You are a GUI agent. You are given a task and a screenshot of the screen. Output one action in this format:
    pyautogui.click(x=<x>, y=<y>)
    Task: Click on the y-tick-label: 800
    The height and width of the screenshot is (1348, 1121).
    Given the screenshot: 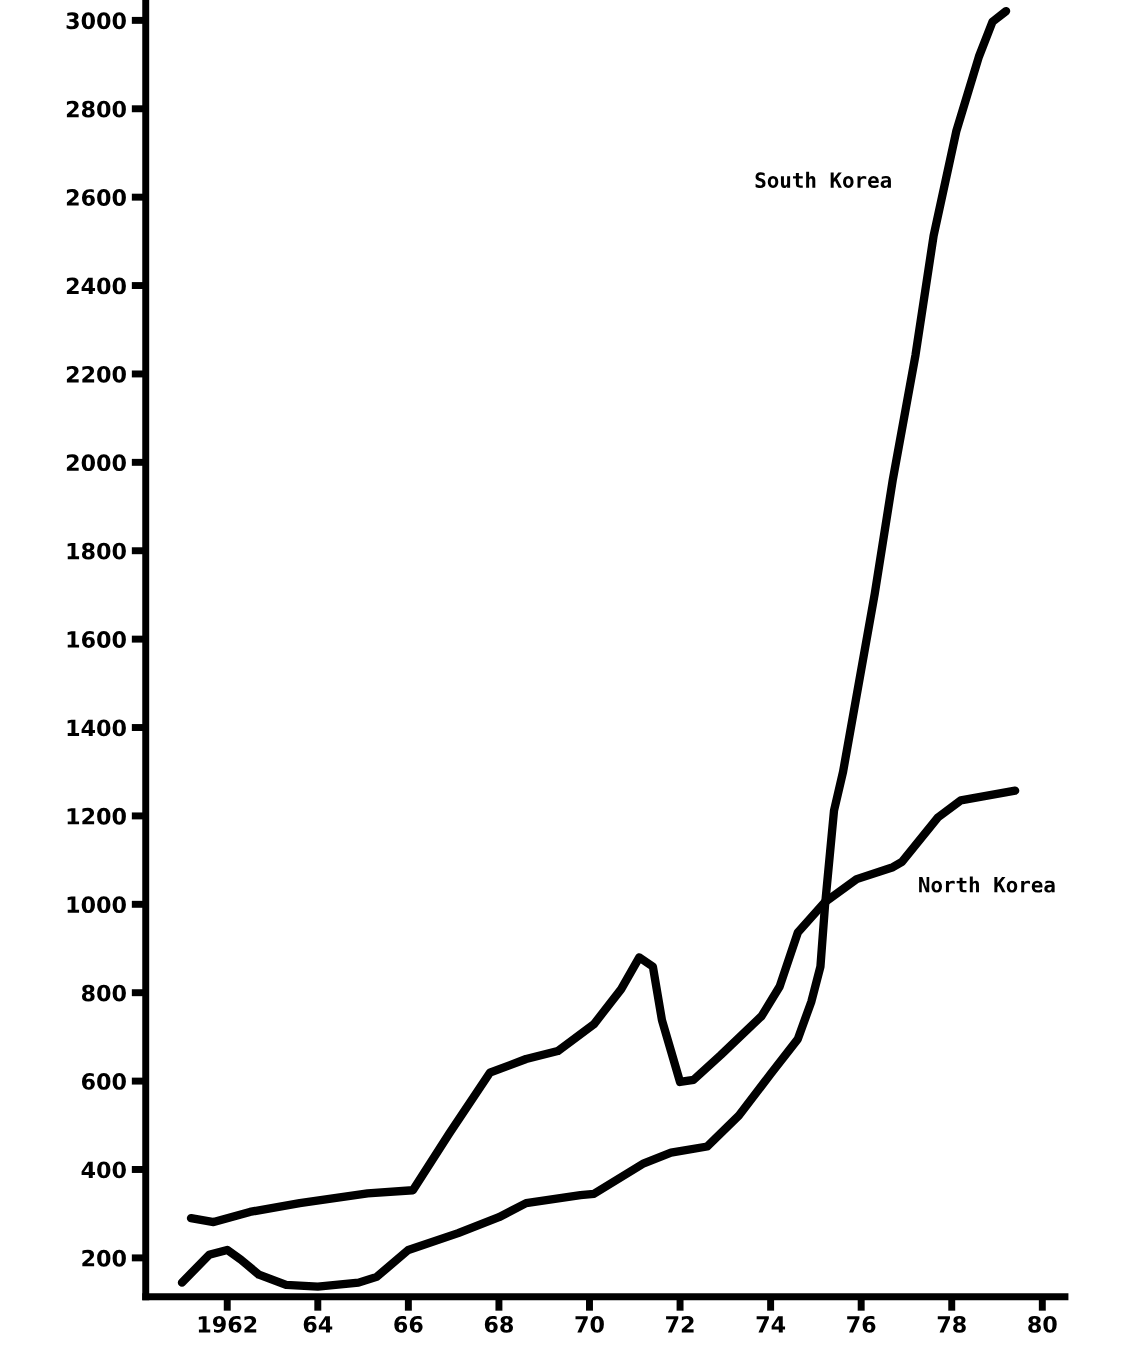 What is the action you would take?
    pyautogui.click(x=103, y=993)
    